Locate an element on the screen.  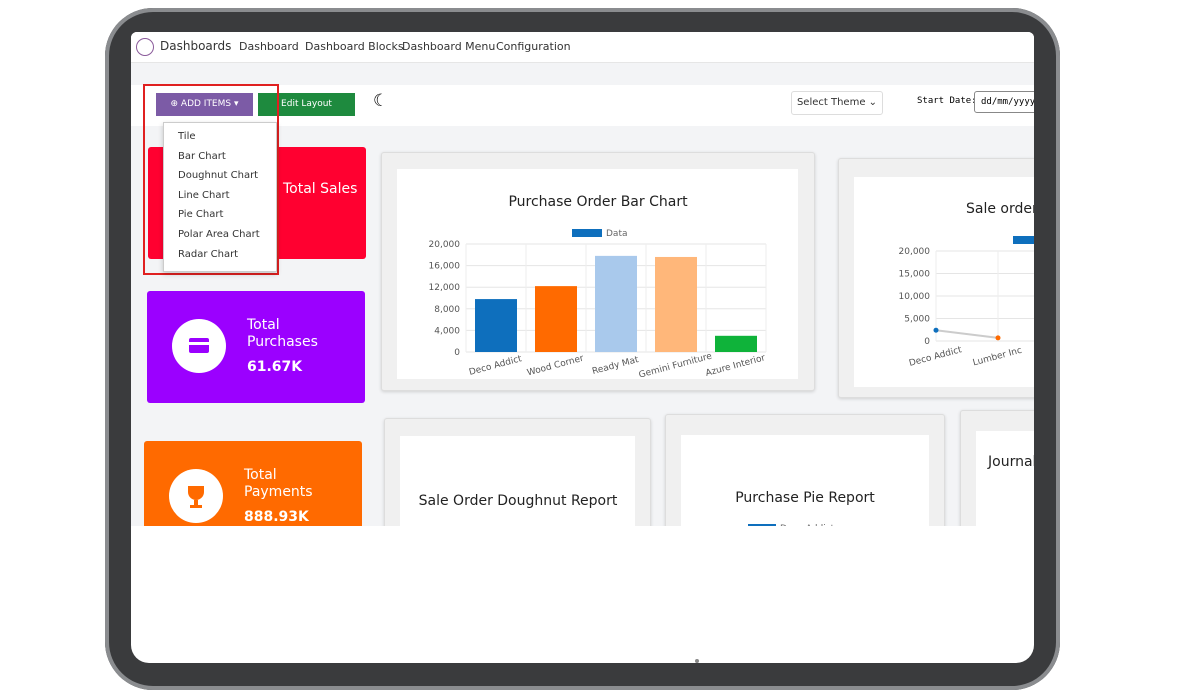
menu-item: Tile is located at coordinates (187, 136).